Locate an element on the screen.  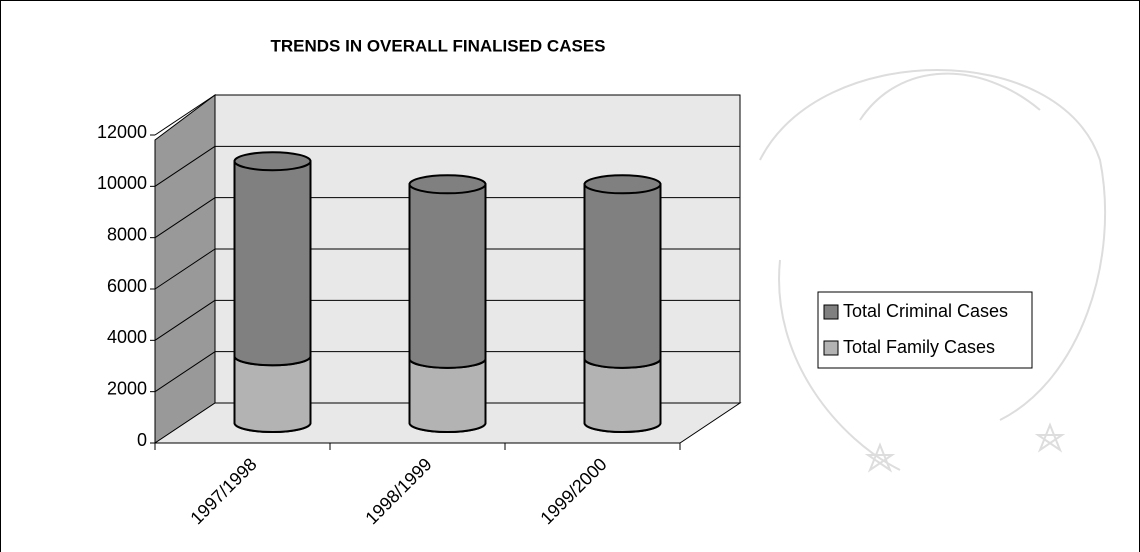
y-tick-label: 0 is located at coordinates (142, 440).